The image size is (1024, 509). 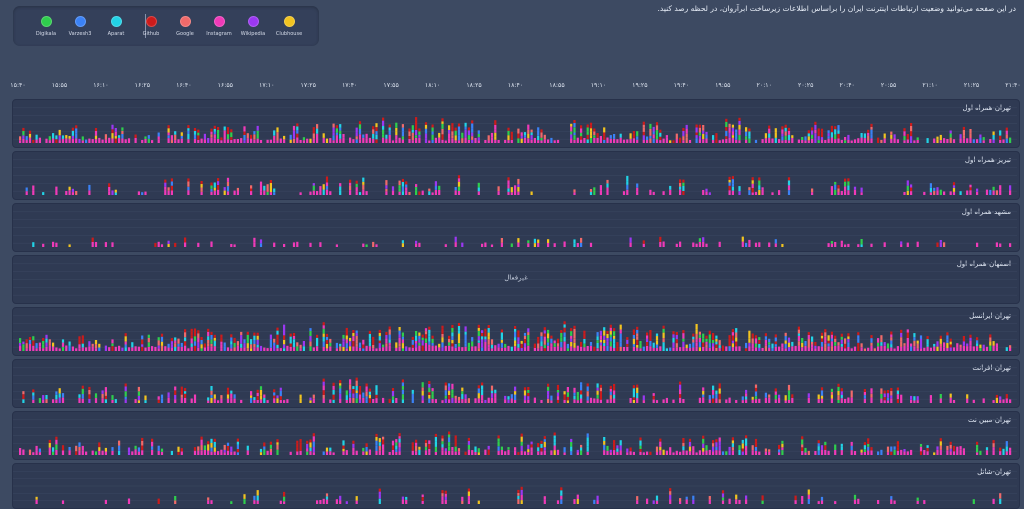 What do you see at coordinates (80, 26) in the screenshot?
I see `legend-item-varzesh3: Varzesh3` at bounding box center [80, 26].